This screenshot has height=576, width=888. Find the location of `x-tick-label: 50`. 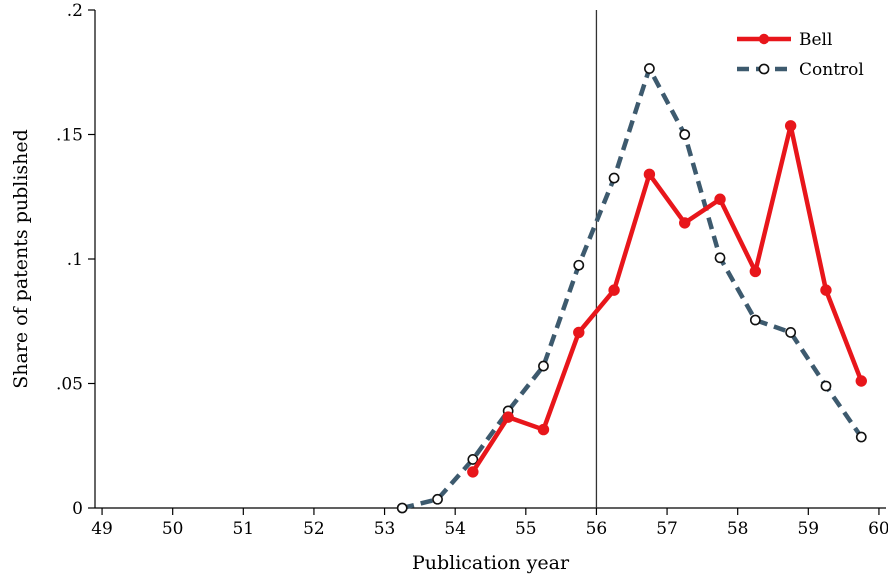

x-tick-label: 50 is located at coordinates (173, 529).